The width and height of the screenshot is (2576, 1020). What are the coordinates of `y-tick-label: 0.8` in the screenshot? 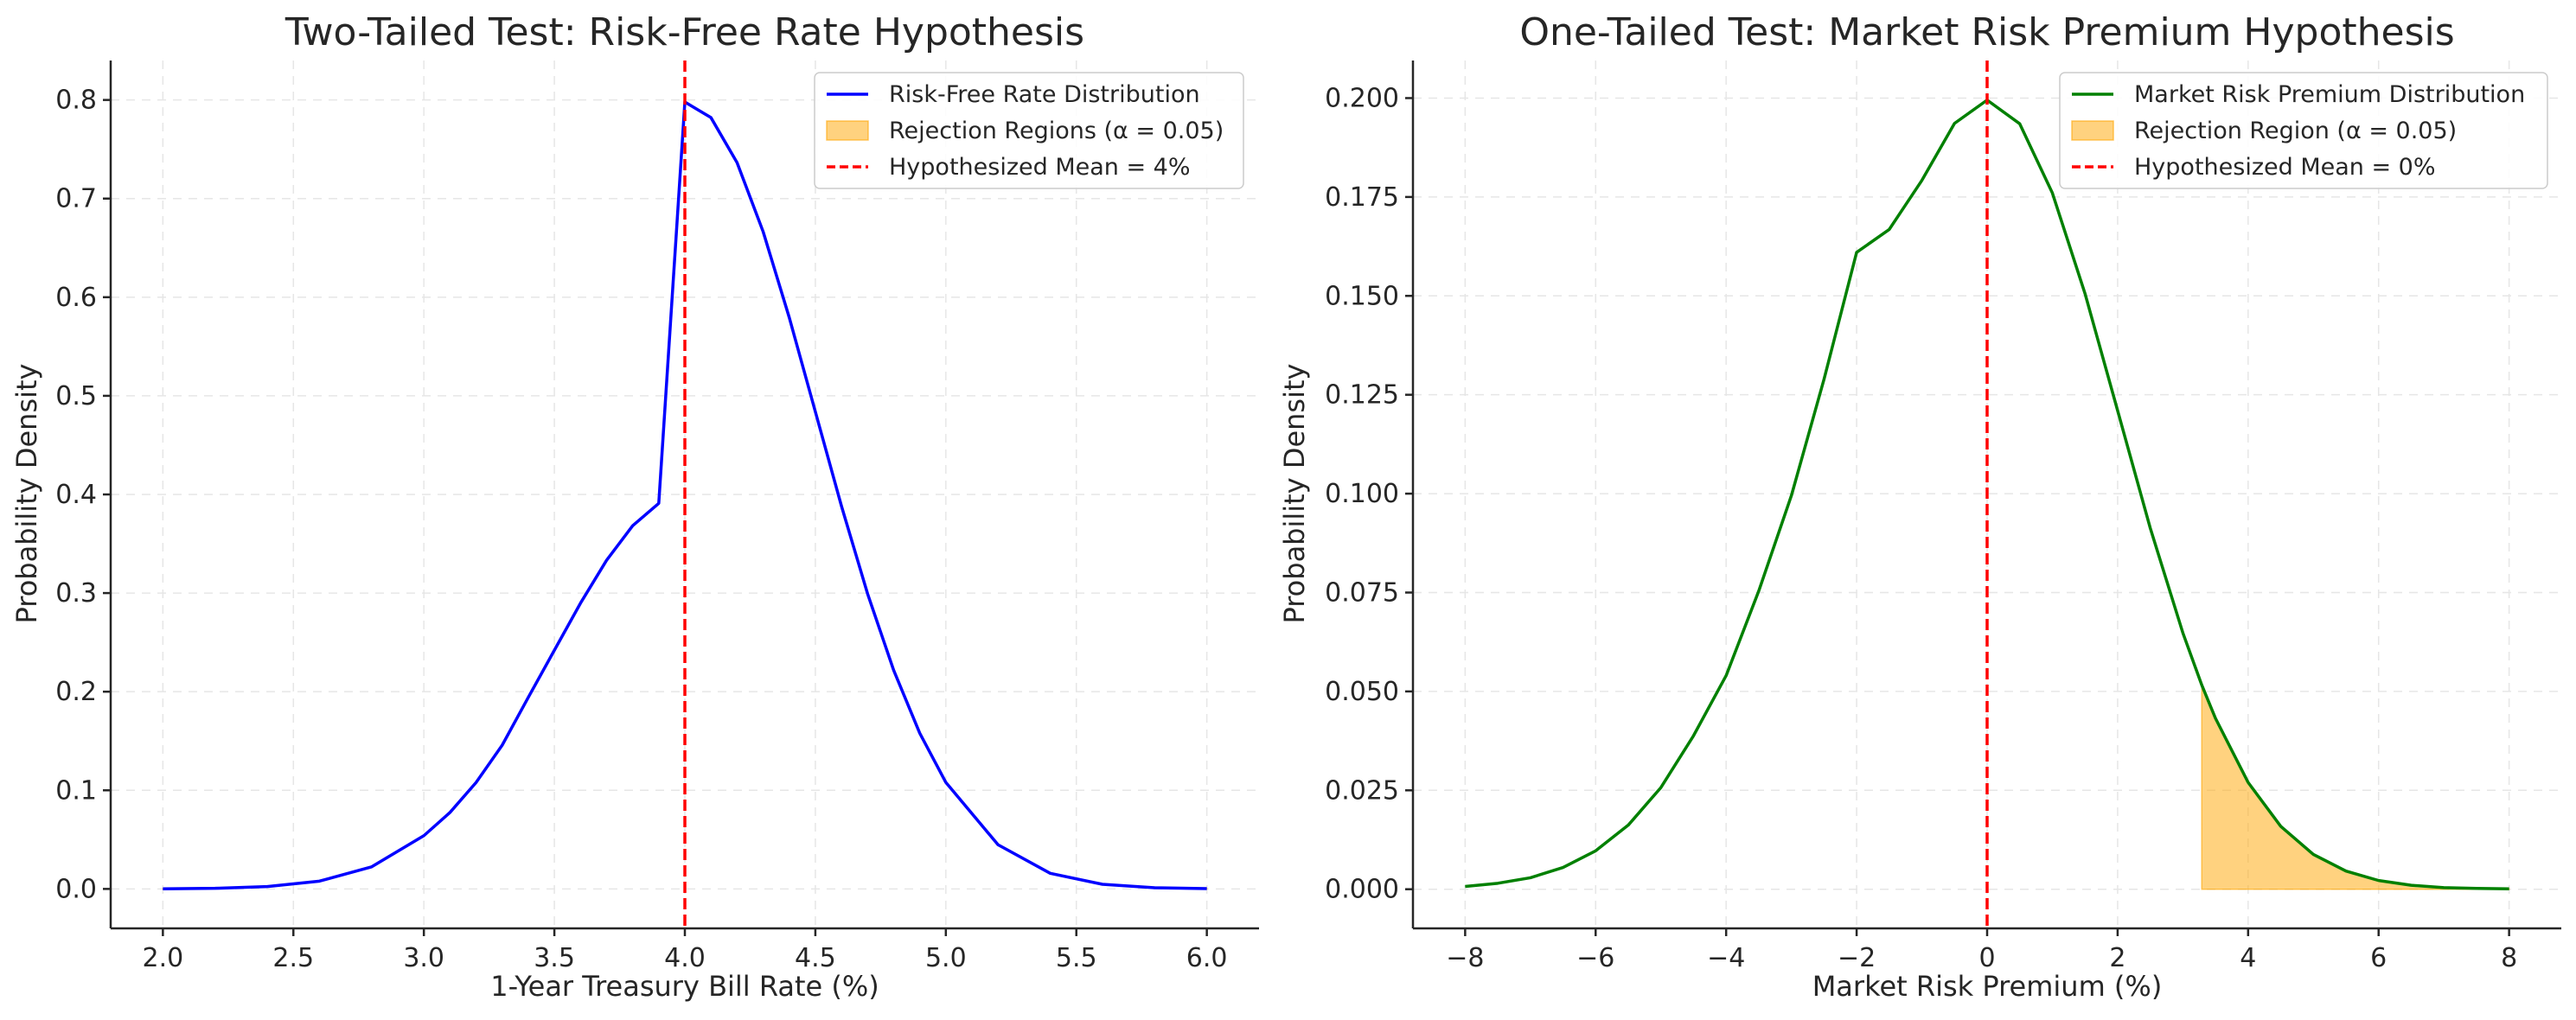 It's located at (76, 101).